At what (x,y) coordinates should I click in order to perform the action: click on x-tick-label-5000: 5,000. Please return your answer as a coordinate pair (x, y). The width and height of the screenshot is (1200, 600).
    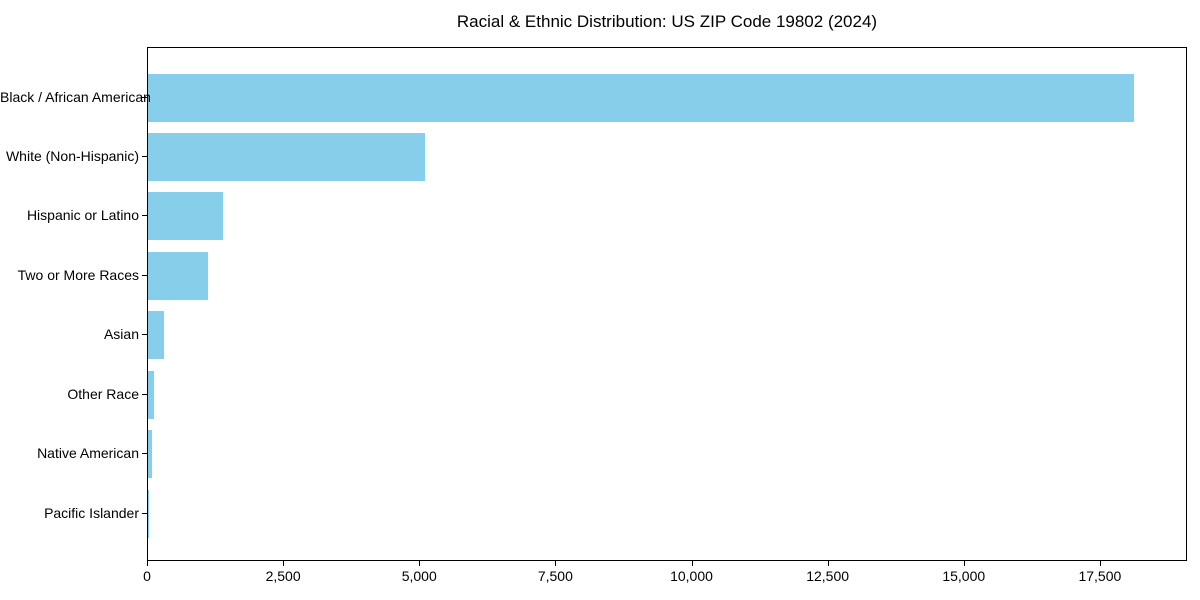
    Looking at the image, I should click on (419, 576).